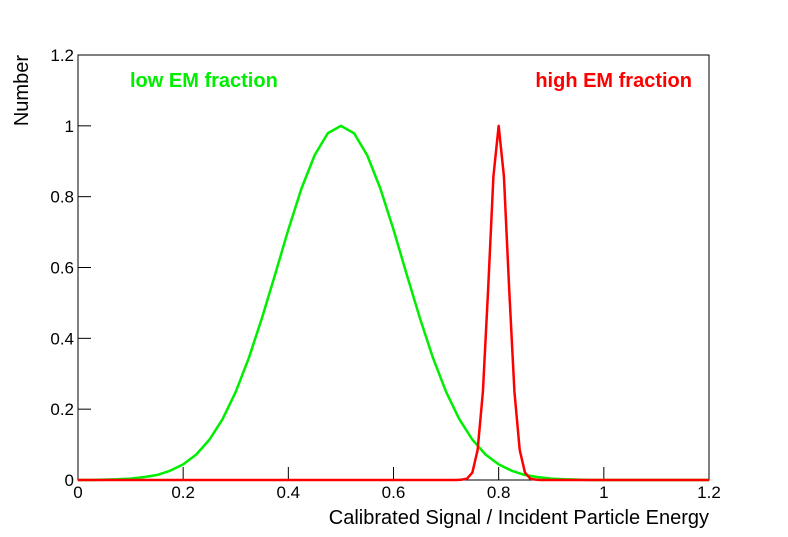 This screenshot has height=537, width=788. What do you see at coordinates (62, 55) in the screenshot?
I see `y-tick-label: 1.2` at bounding box center [62, 55].